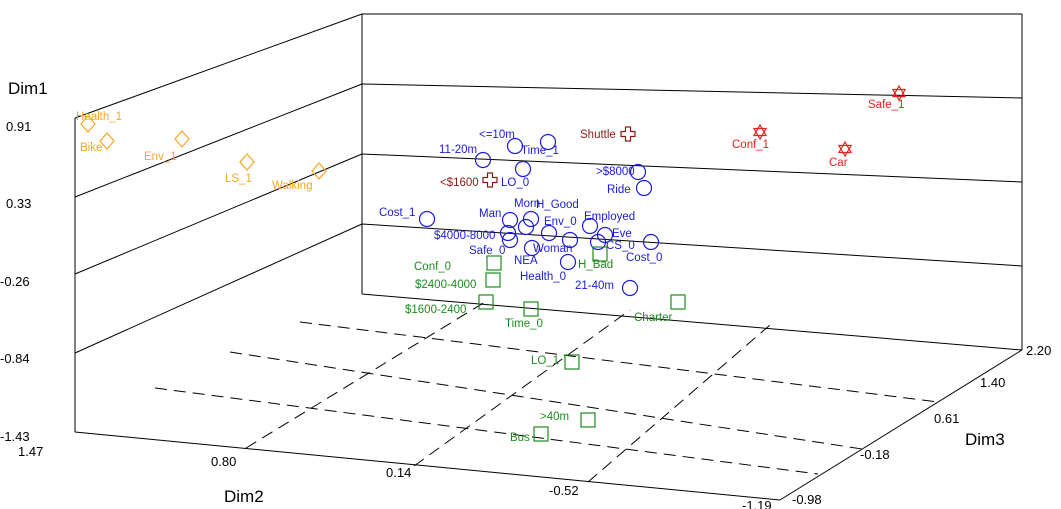  Describe the element at coordinates (570, 240) in the screenshot. I see `point-marker-s3-p15` at that location.